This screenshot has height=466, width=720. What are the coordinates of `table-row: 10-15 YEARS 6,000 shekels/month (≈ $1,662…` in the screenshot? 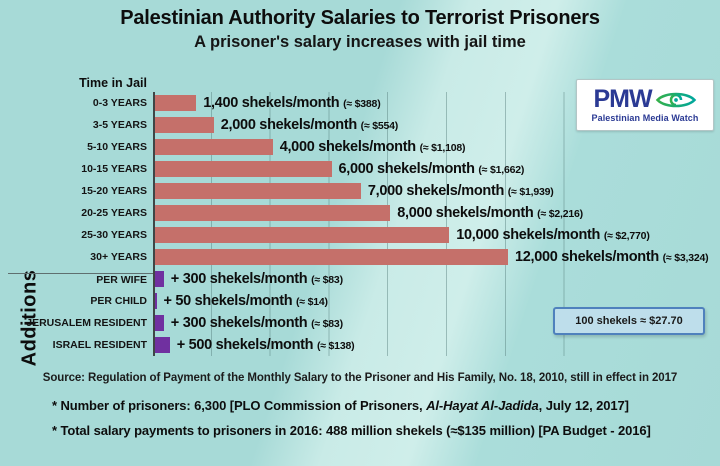 It's located at (360, 169).